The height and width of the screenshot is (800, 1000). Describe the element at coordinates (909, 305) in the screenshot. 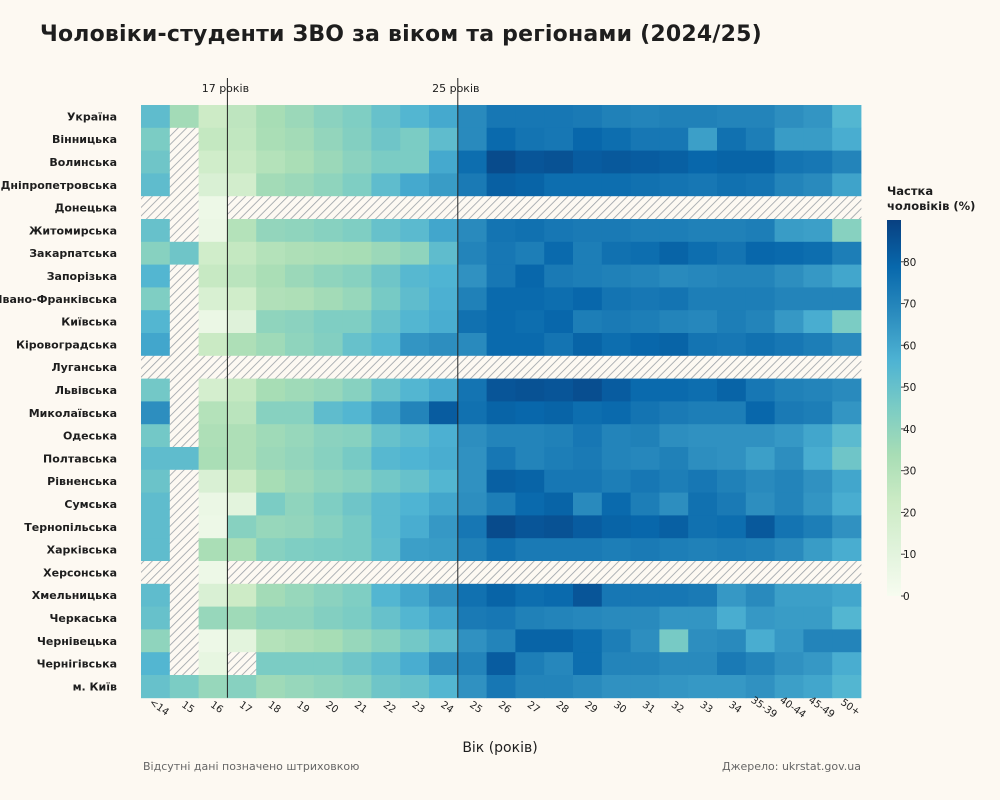

I see `colorbar-tick-label: 70` at that location.